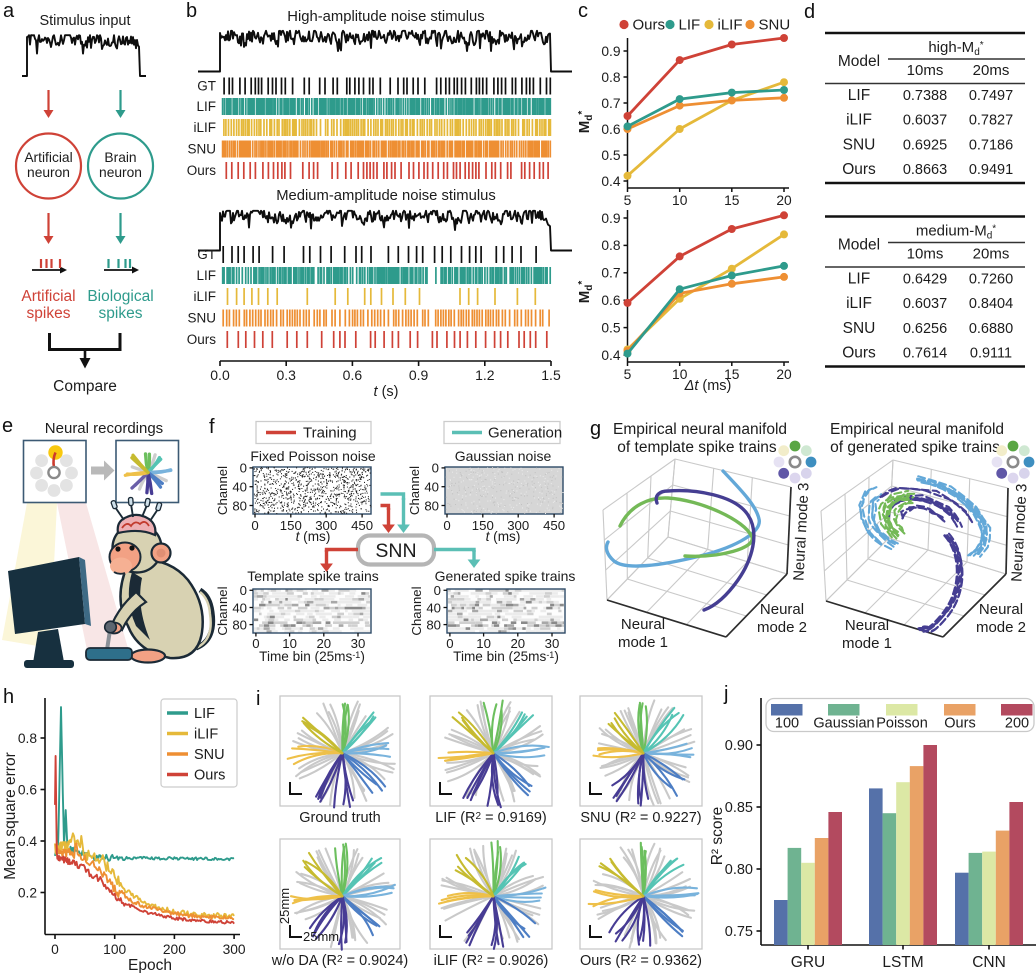 This screenshot has height=978, width=1036. What do you see at coordinates (991, 145) in the screenshot?
I see `svg-text: 0.7186` at bounding box center [991, 145].